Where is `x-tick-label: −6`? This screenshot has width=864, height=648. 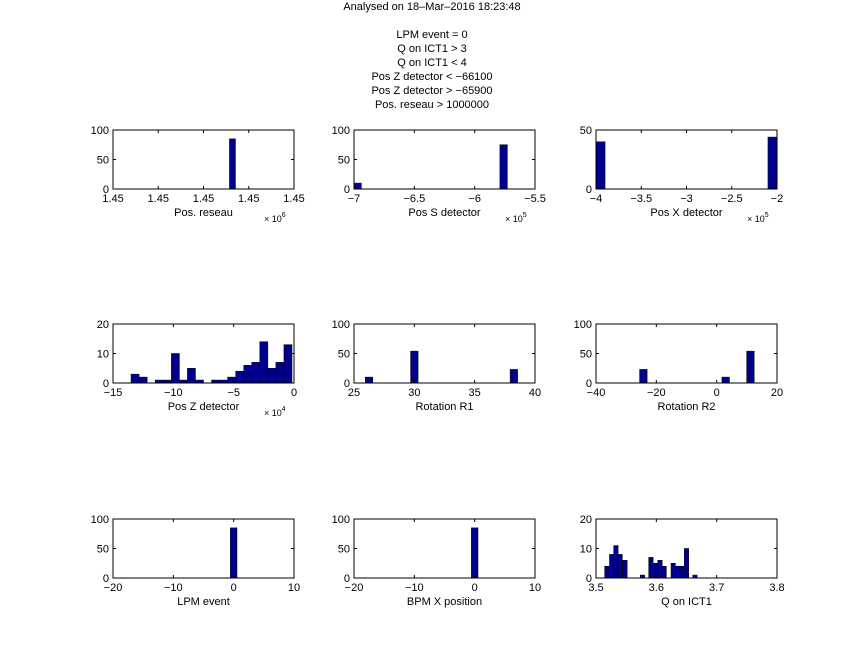 x-tick-label: −6 is located at coordinates (474, 199).